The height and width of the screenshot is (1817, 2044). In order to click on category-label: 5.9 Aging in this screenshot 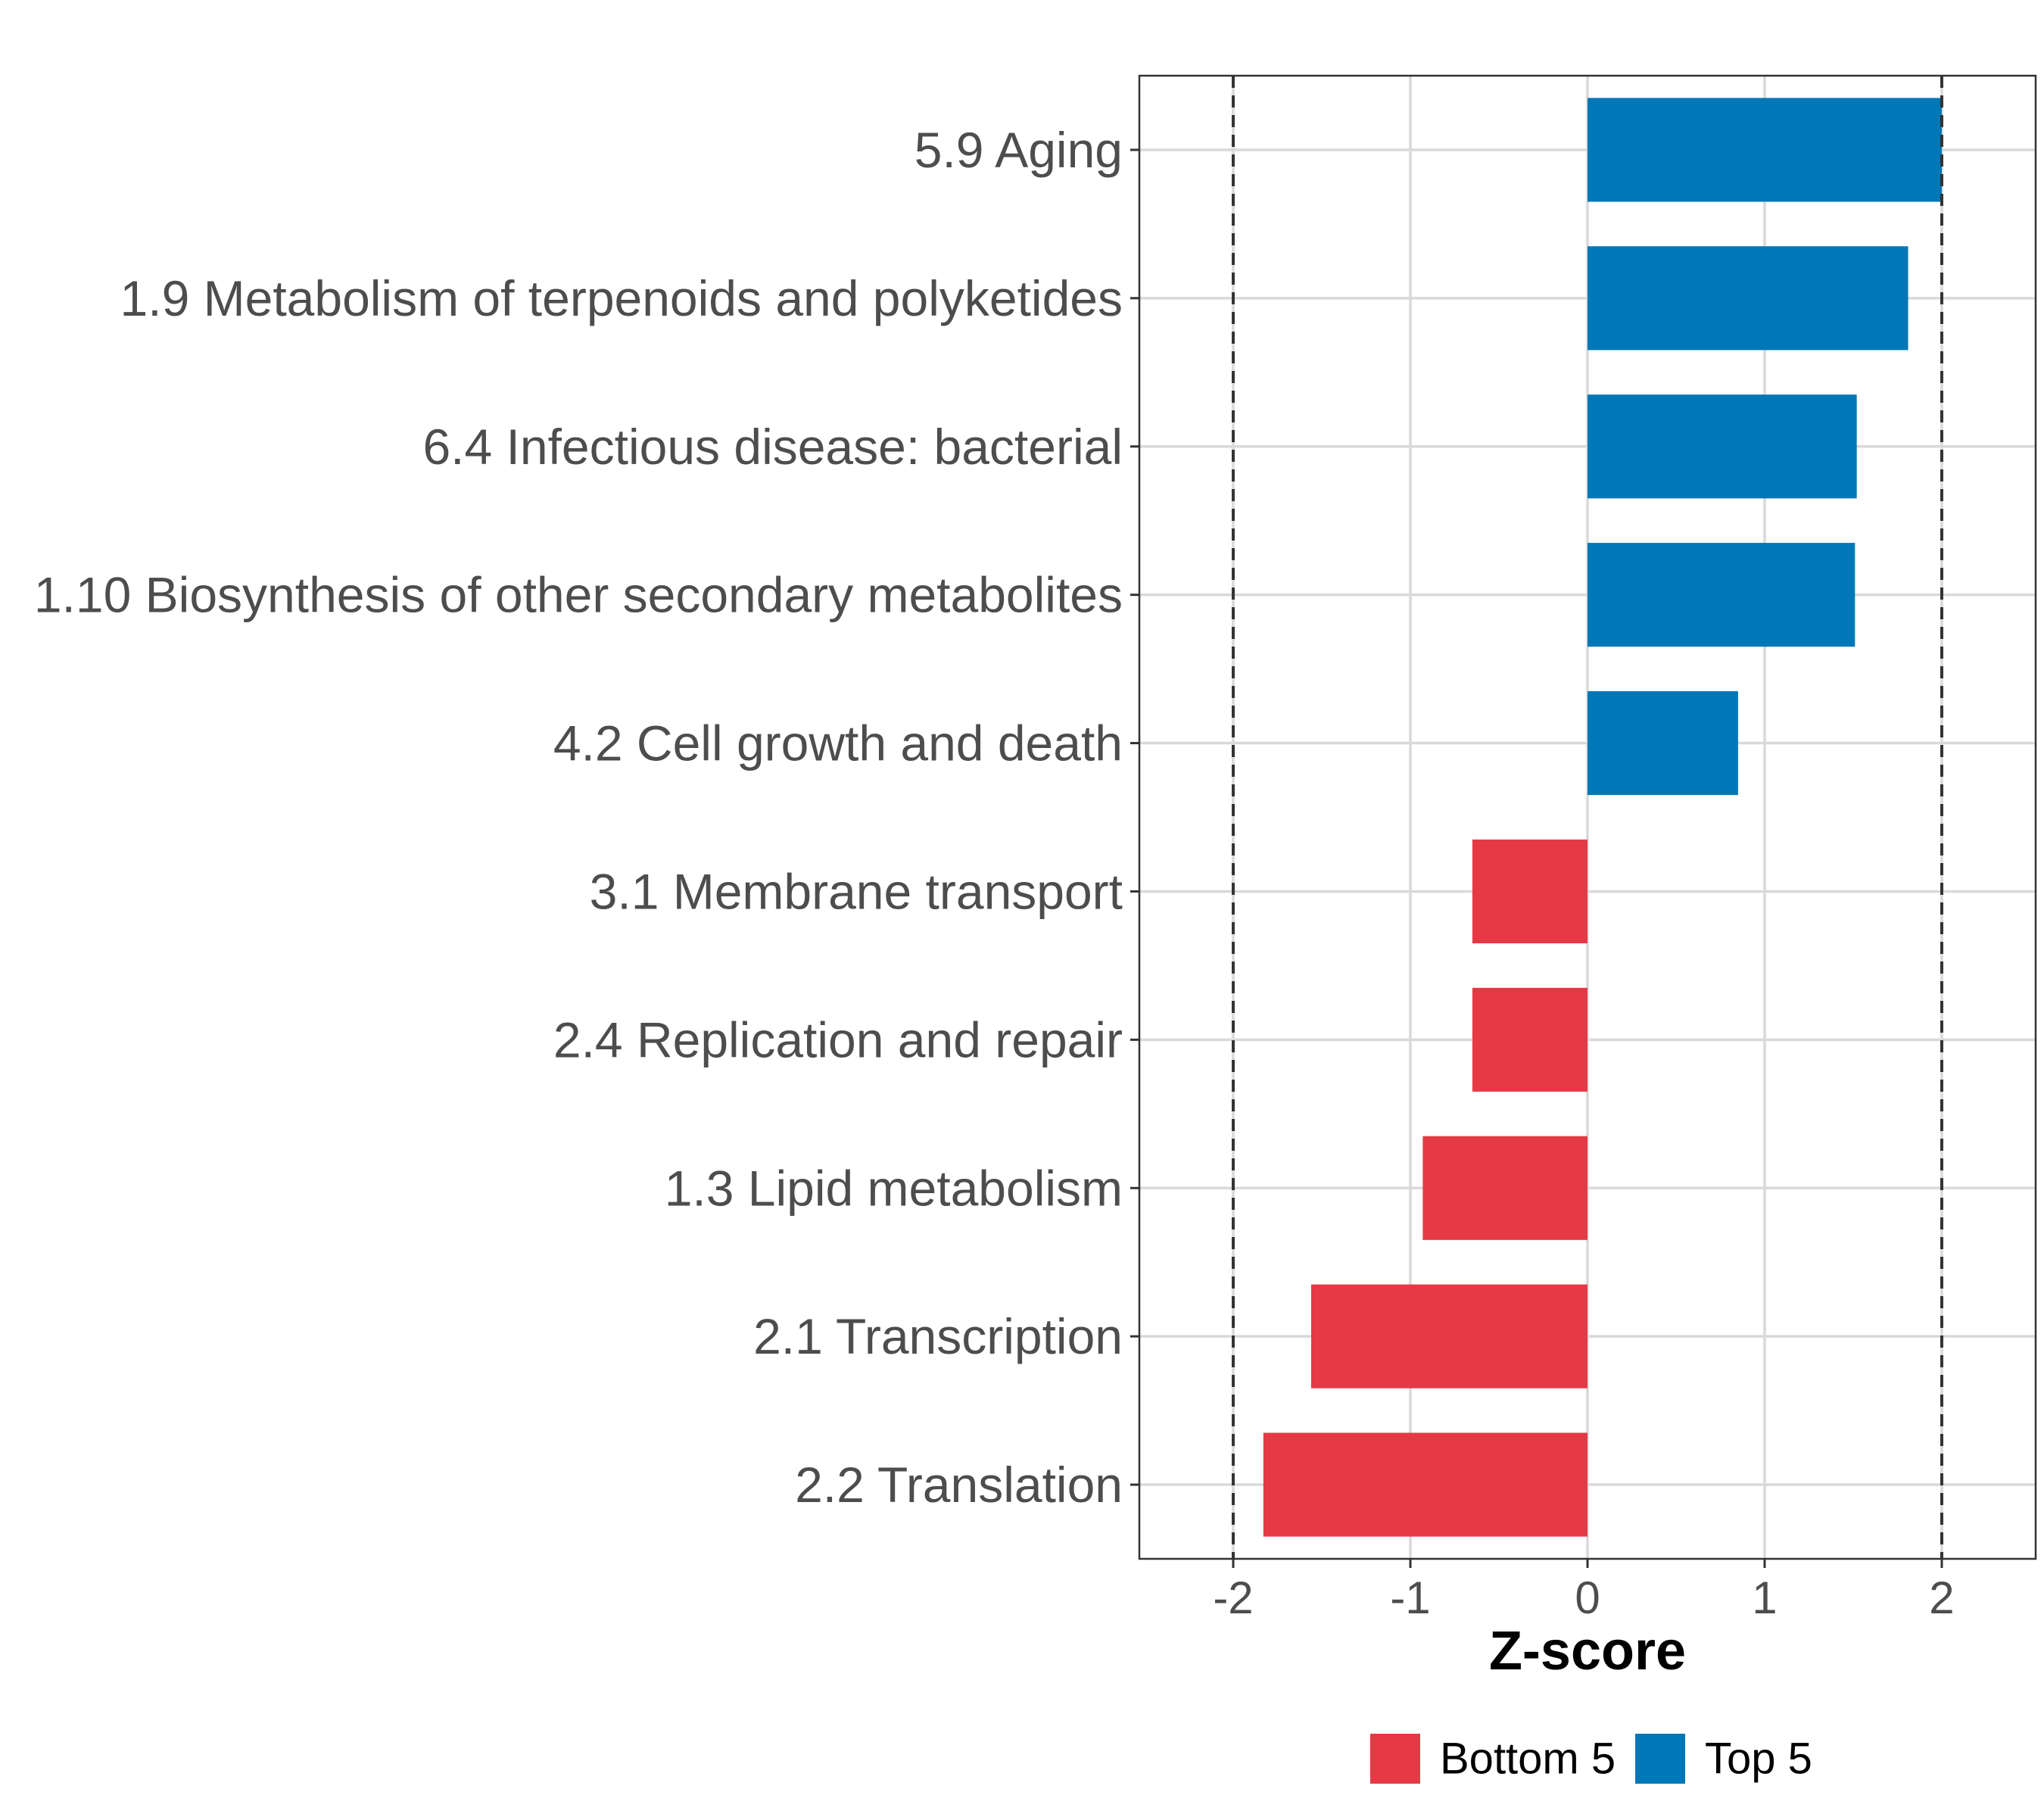, I will do `click(1019, 150)`.